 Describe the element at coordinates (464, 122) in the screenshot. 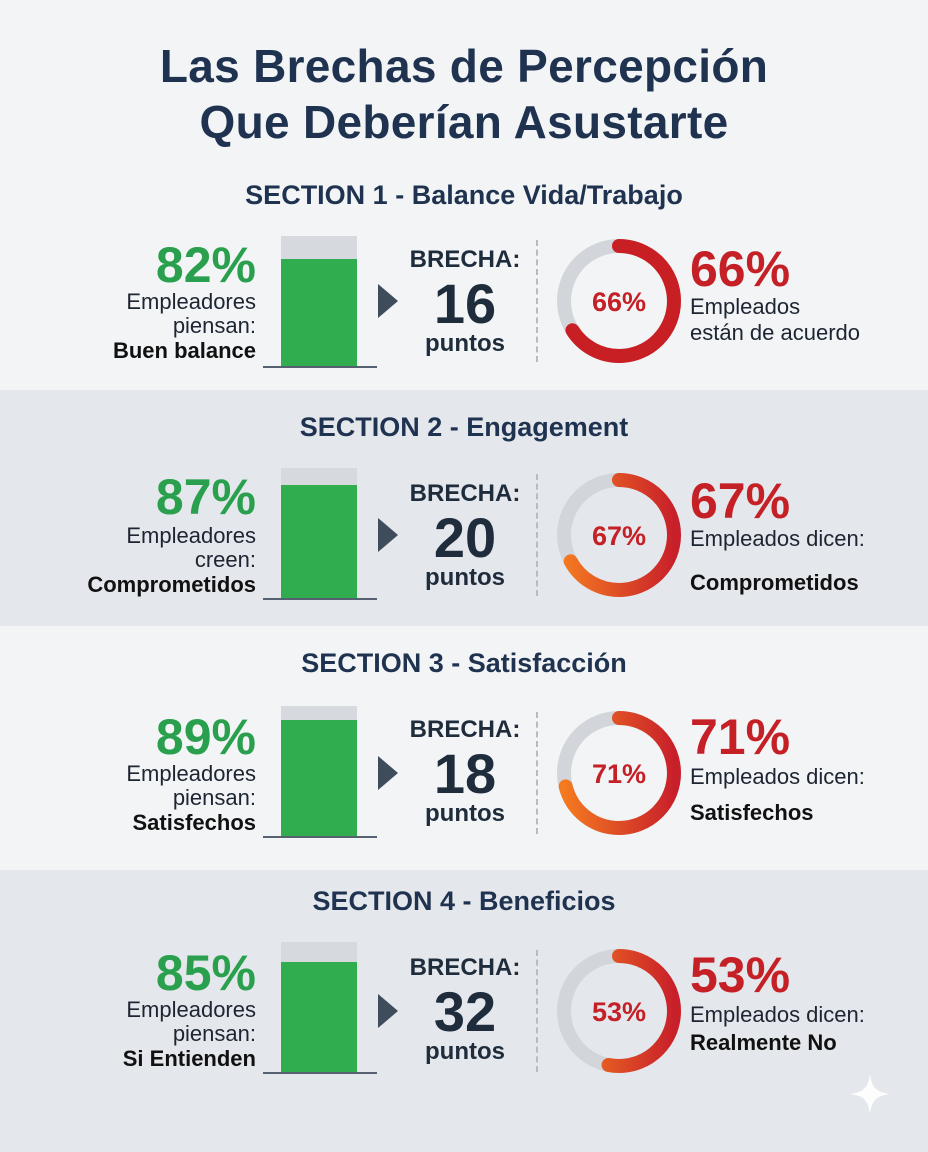

I see `title-line-2: Que Deberían Asustarte` at that location.